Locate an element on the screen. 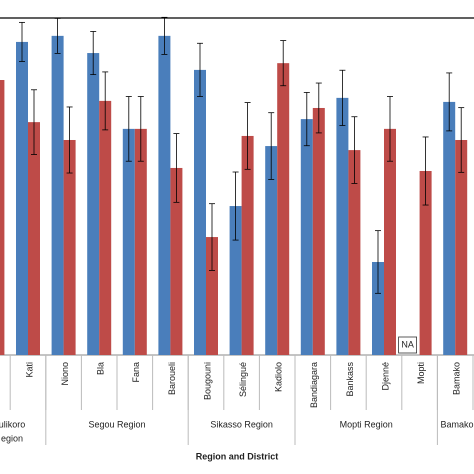 The width and height of the screenshot is (474, 474). x-tick-label: Fana is located at coordinates (136, 372).